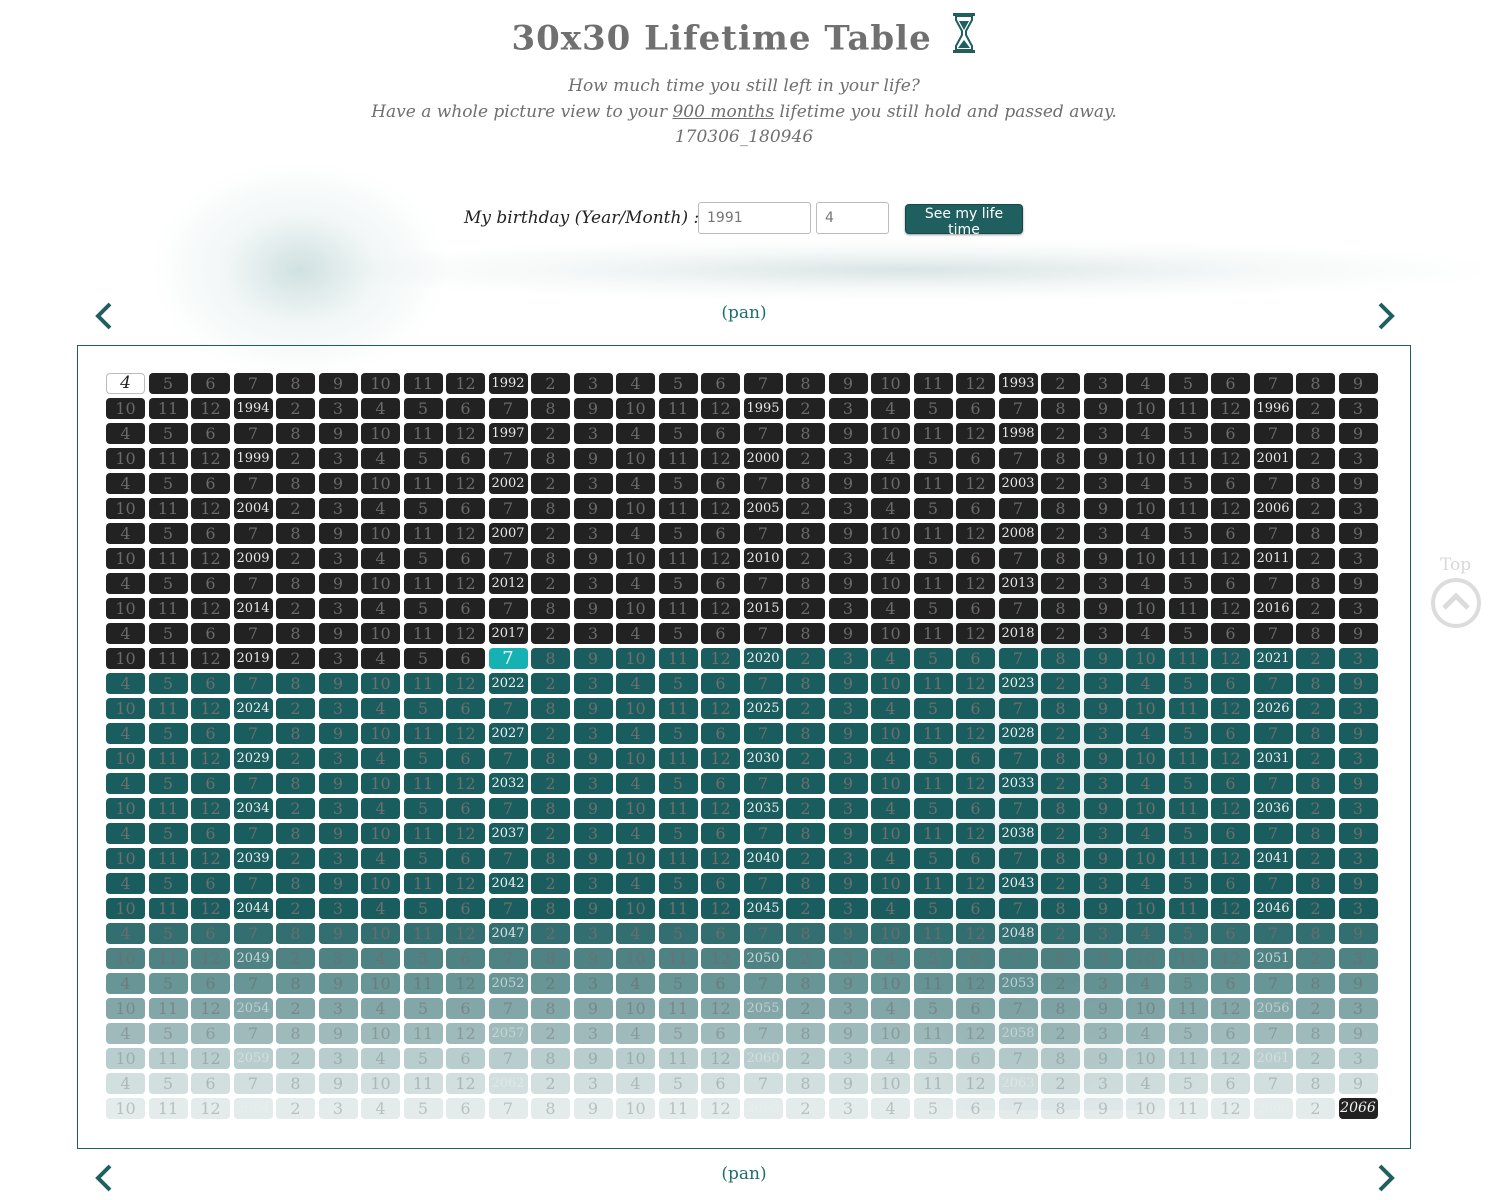 The height and width of the screenshot is (1200, 1488). I want to click on see-my-life-time-button: See my life time, so click(964, 221).